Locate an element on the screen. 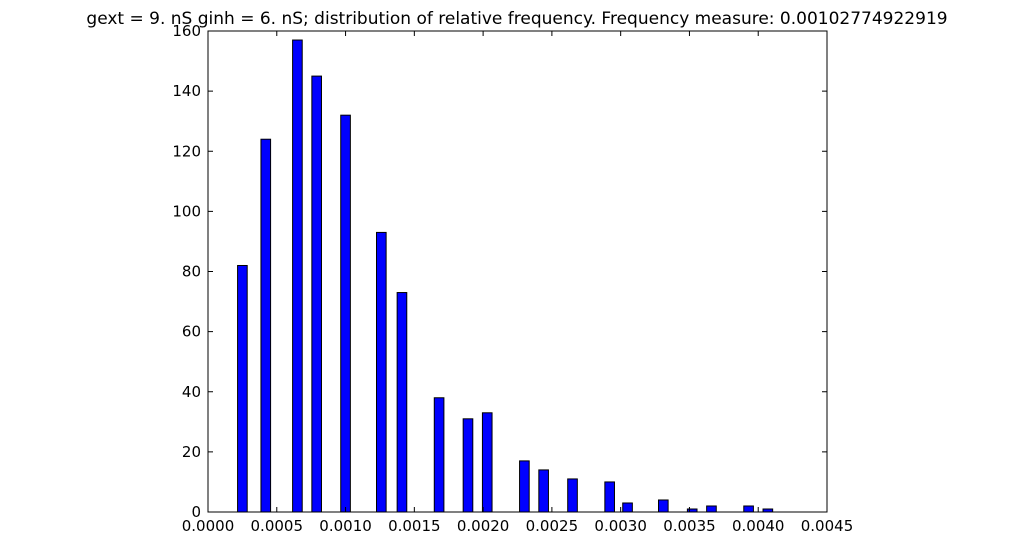  y-tick-label: 120 is located at coordinates (186, 151).